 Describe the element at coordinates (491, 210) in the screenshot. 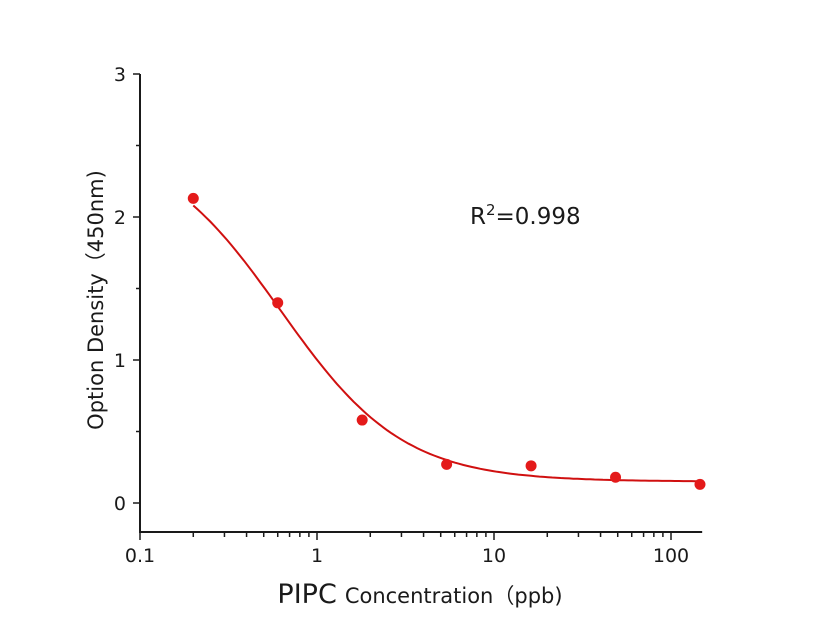

I see `r-squared-sup: 2` at that location.